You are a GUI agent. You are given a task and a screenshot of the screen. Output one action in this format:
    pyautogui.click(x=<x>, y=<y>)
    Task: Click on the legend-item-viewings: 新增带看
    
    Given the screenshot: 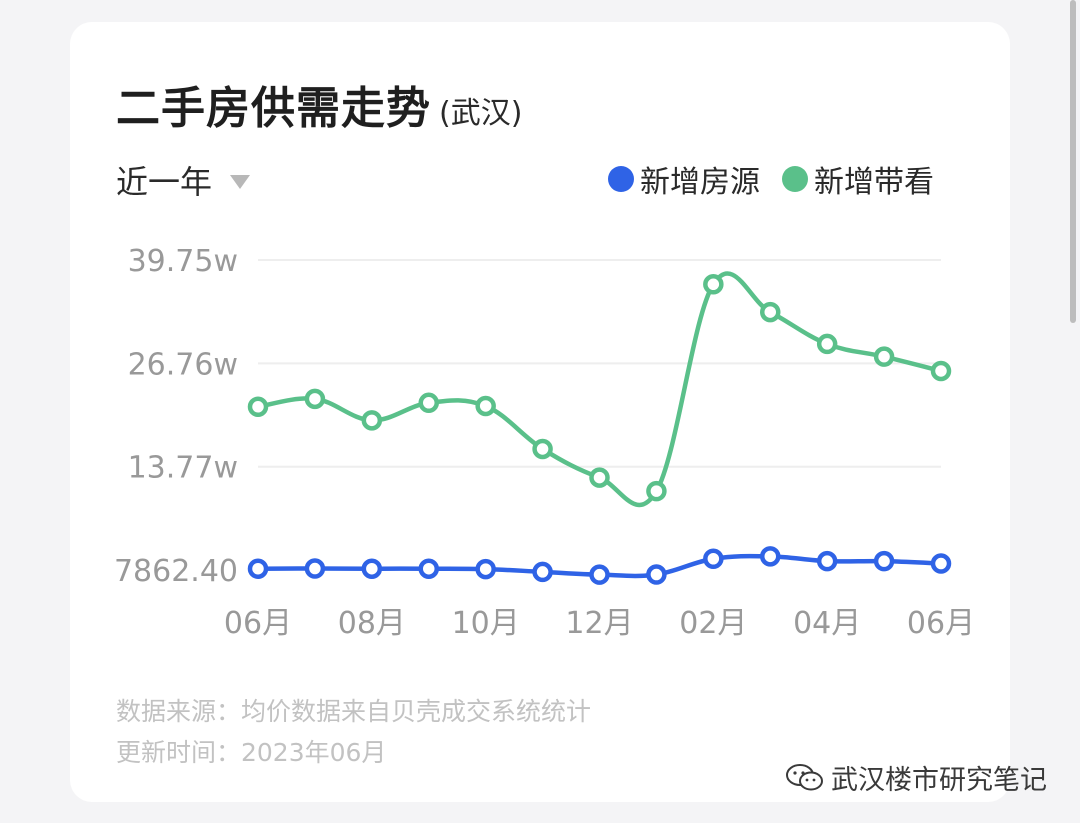 What is the action you would take?
    pyautogui.click(x=858, y=179)
    